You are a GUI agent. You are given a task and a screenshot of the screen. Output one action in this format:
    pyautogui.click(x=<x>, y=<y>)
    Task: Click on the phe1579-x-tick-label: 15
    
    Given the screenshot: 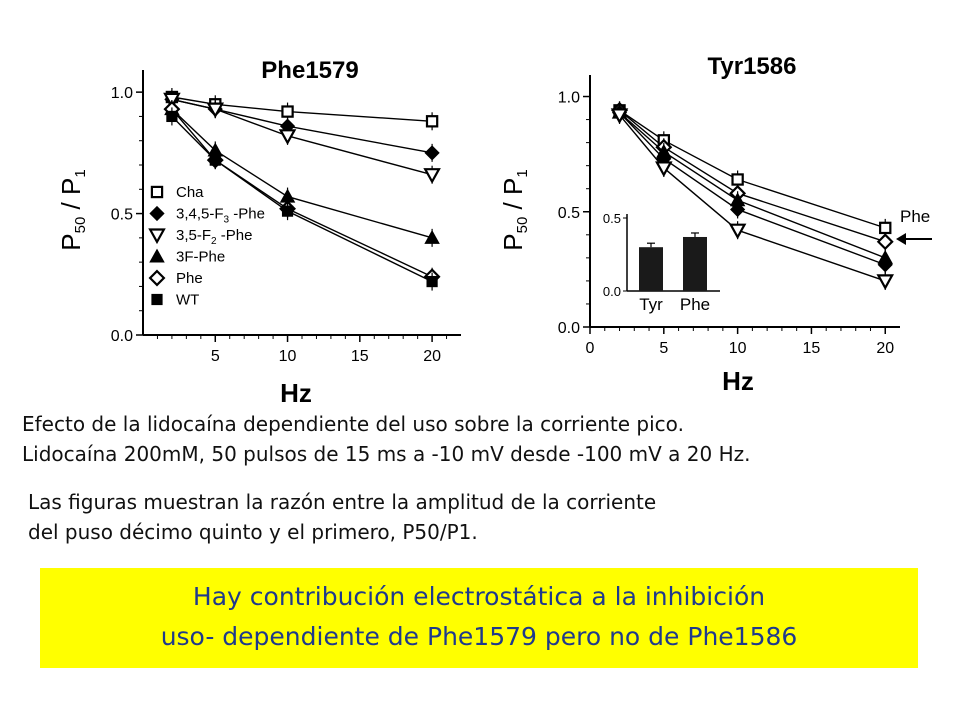 What is the action you would take?
    pyautogui.click(x=360, y=356)
    